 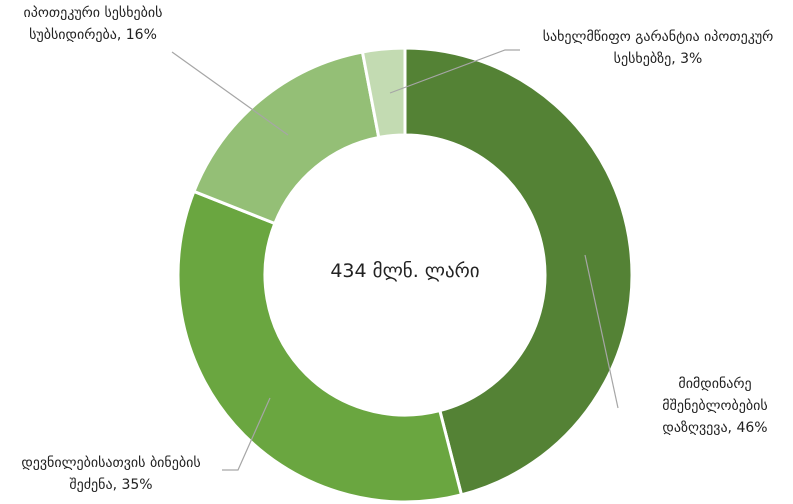 I want to click on data-label: იპოთეკური სესხების სუბსიდირება, 16%, so click(x=93, y=24).